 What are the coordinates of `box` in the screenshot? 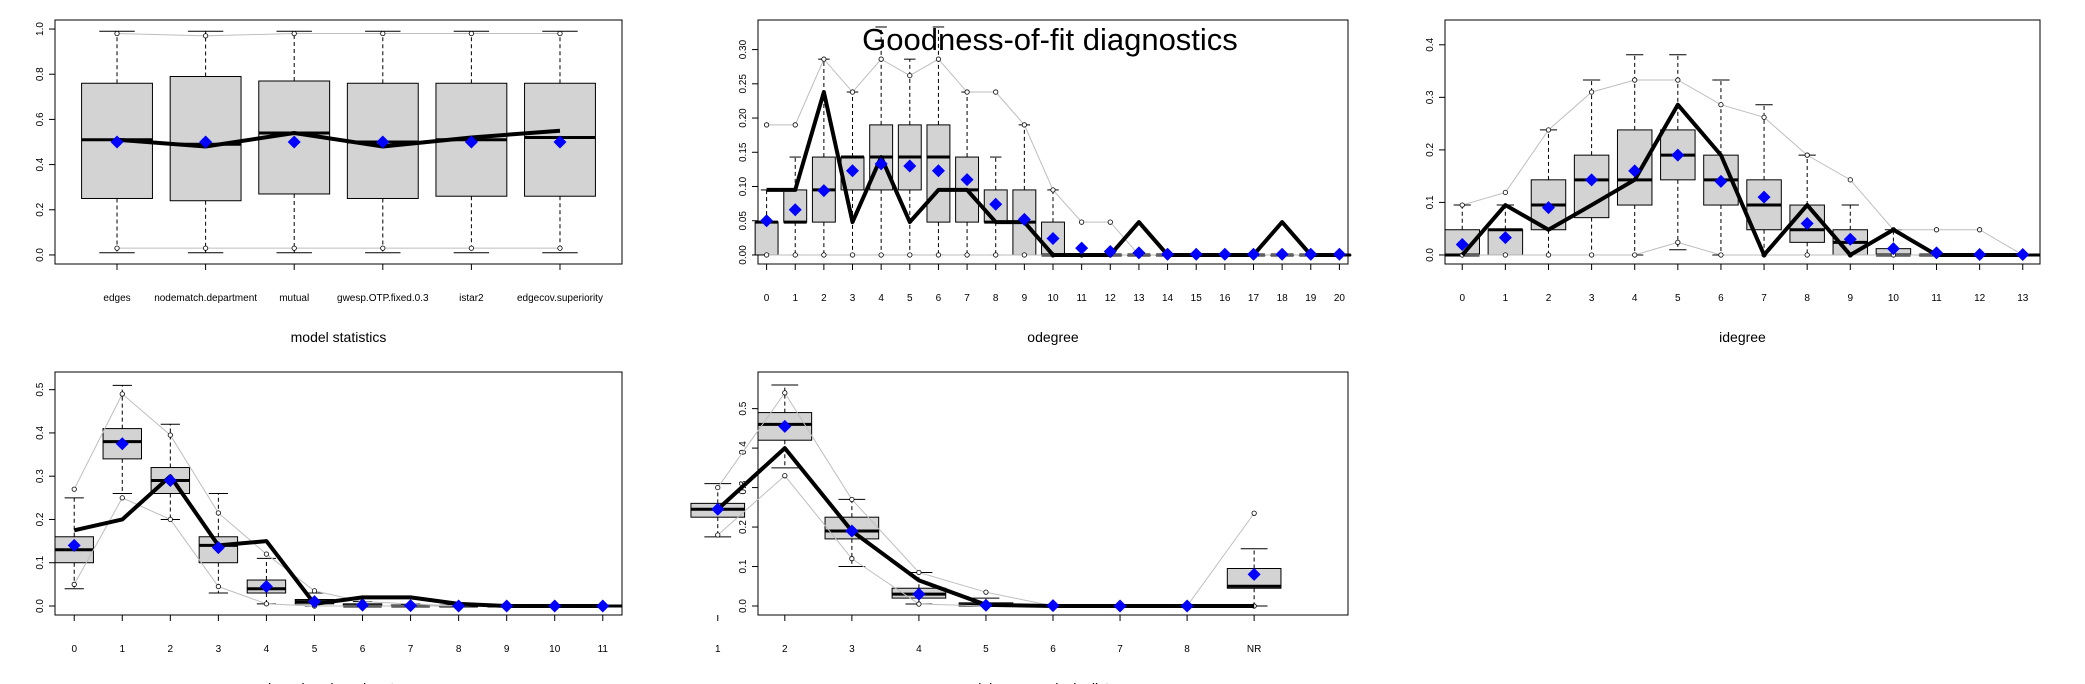 It's located at (1634, 167).